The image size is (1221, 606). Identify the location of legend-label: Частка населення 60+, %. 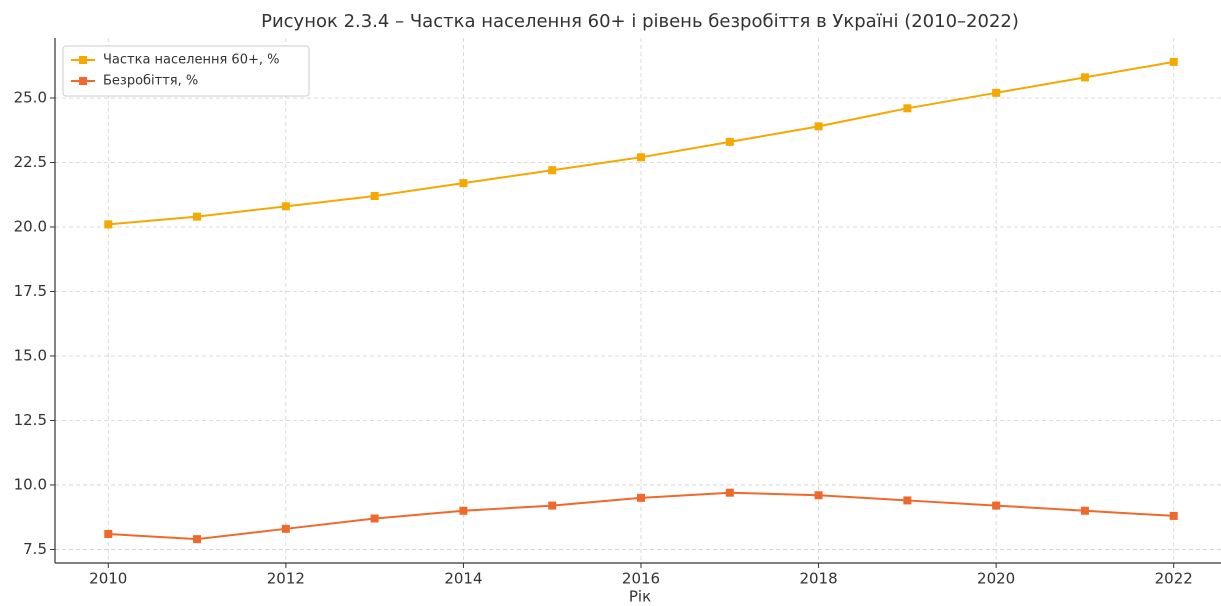
(191, 60).